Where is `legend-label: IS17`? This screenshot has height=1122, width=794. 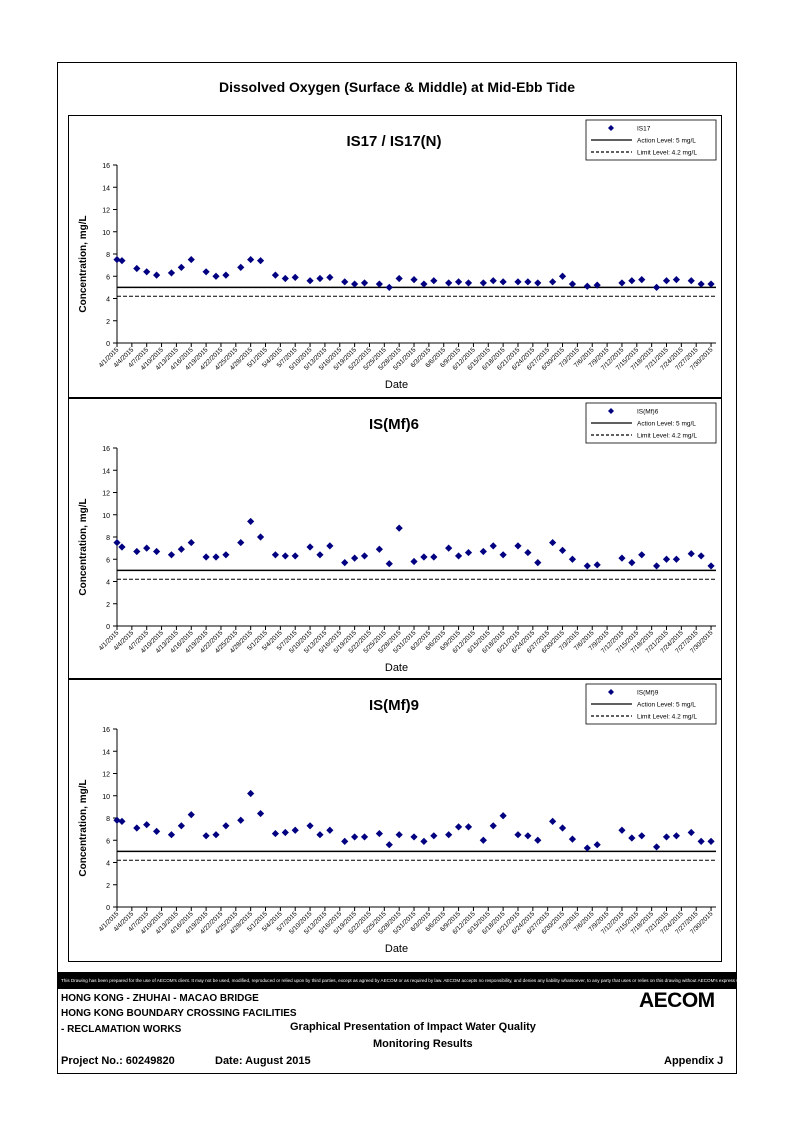 legend-label: IS17 is located at coordinates (644, 129).